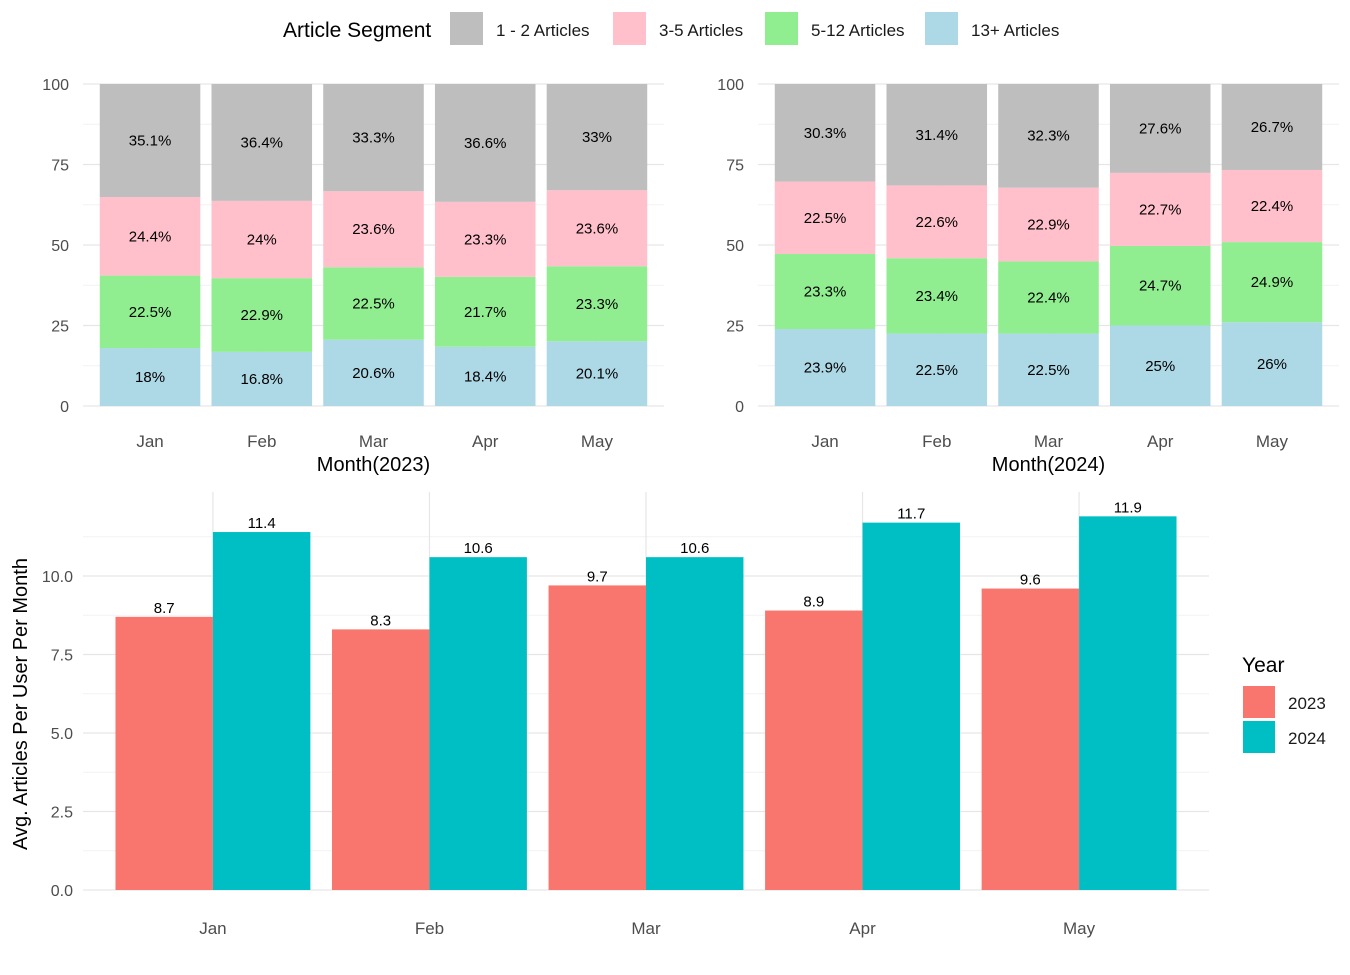 This screenshot has width=1350, height=975. Describe the element at coordinates (1272, 282) in the screenshot. I see `segment-value-label: 24.9%` at that location.